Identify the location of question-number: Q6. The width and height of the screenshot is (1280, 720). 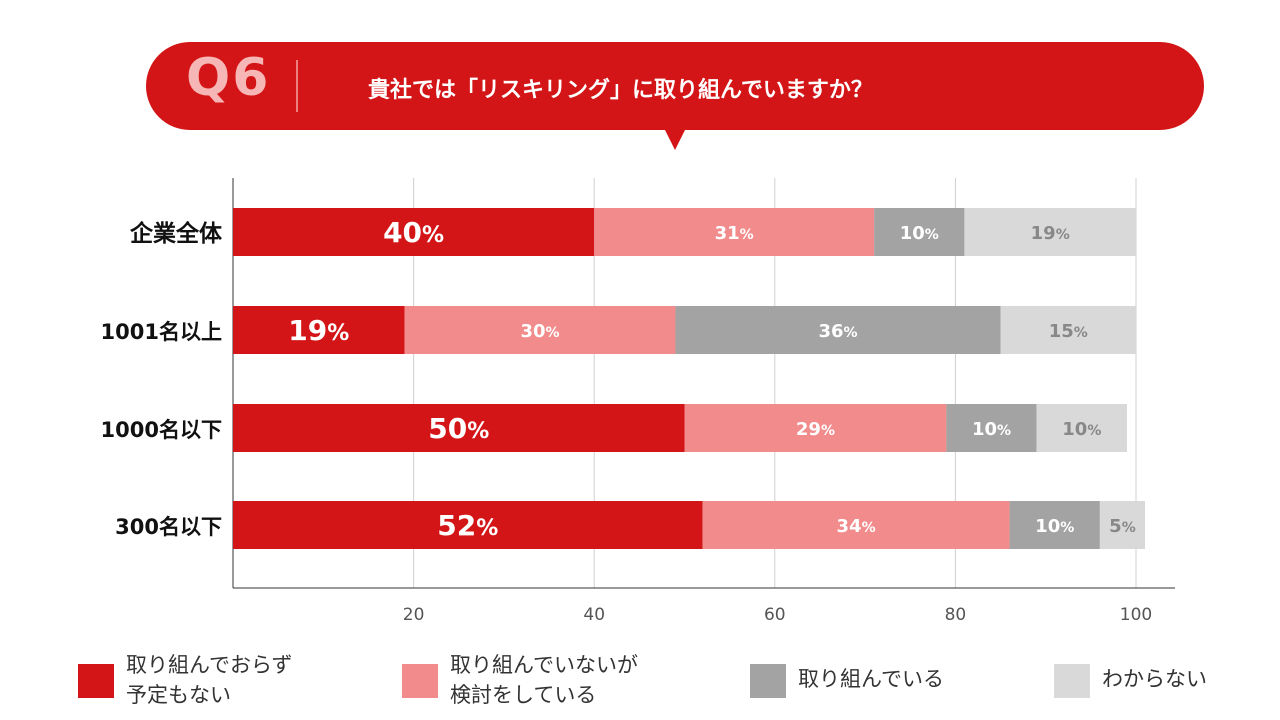
(228, 78).